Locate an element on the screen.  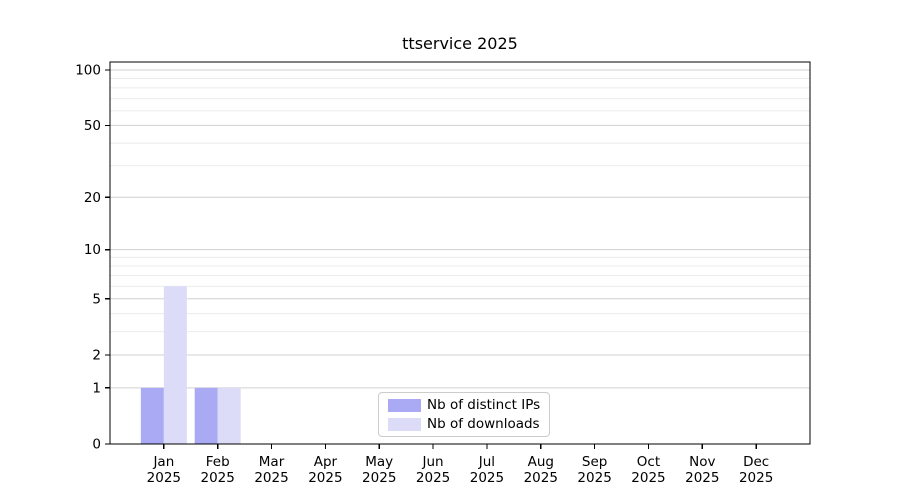
x-tick-label-dec: Dec 2025 is located at coordinates (756, 470).